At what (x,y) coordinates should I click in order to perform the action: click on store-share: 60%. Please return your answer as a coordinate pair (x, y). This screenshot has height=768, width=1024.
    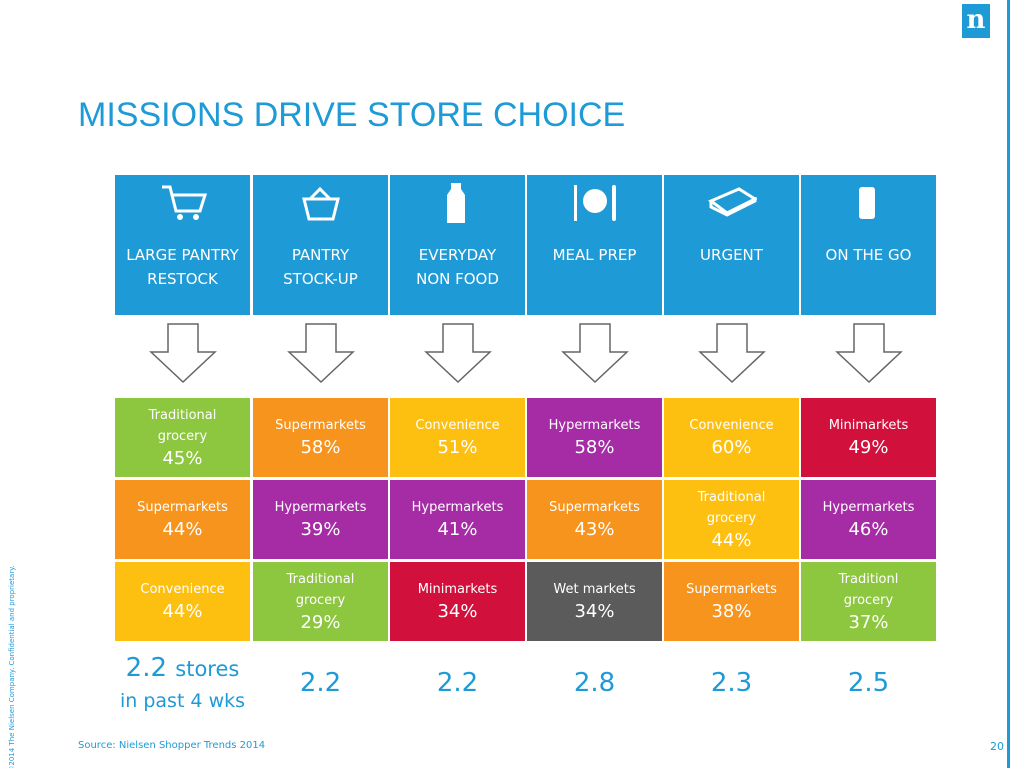
    Looking at the image, I should click on (731, 447).